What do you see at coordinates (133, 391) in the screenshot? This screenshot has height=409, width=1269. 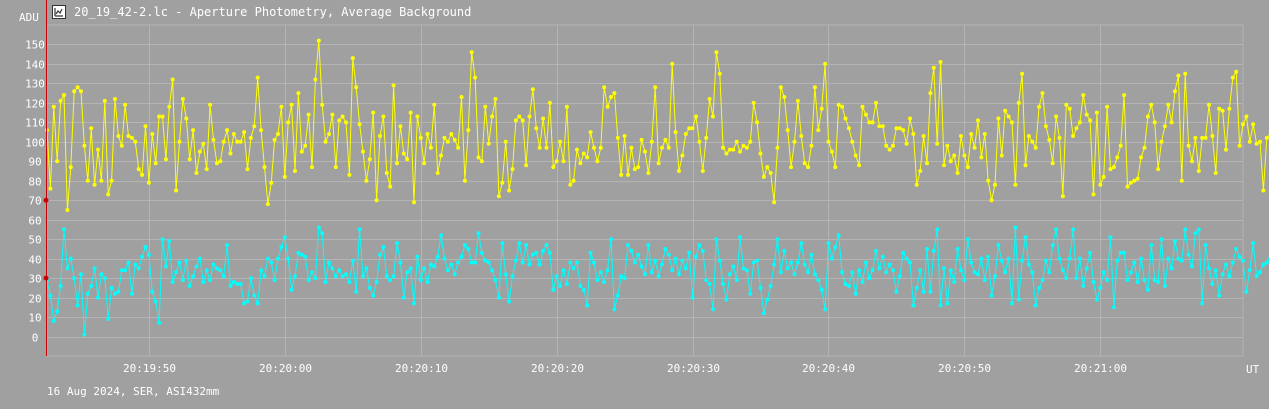 I see `observation-caption: 16 Aug 2024, SER, ASI432mm` at bounding box center [133, 391].